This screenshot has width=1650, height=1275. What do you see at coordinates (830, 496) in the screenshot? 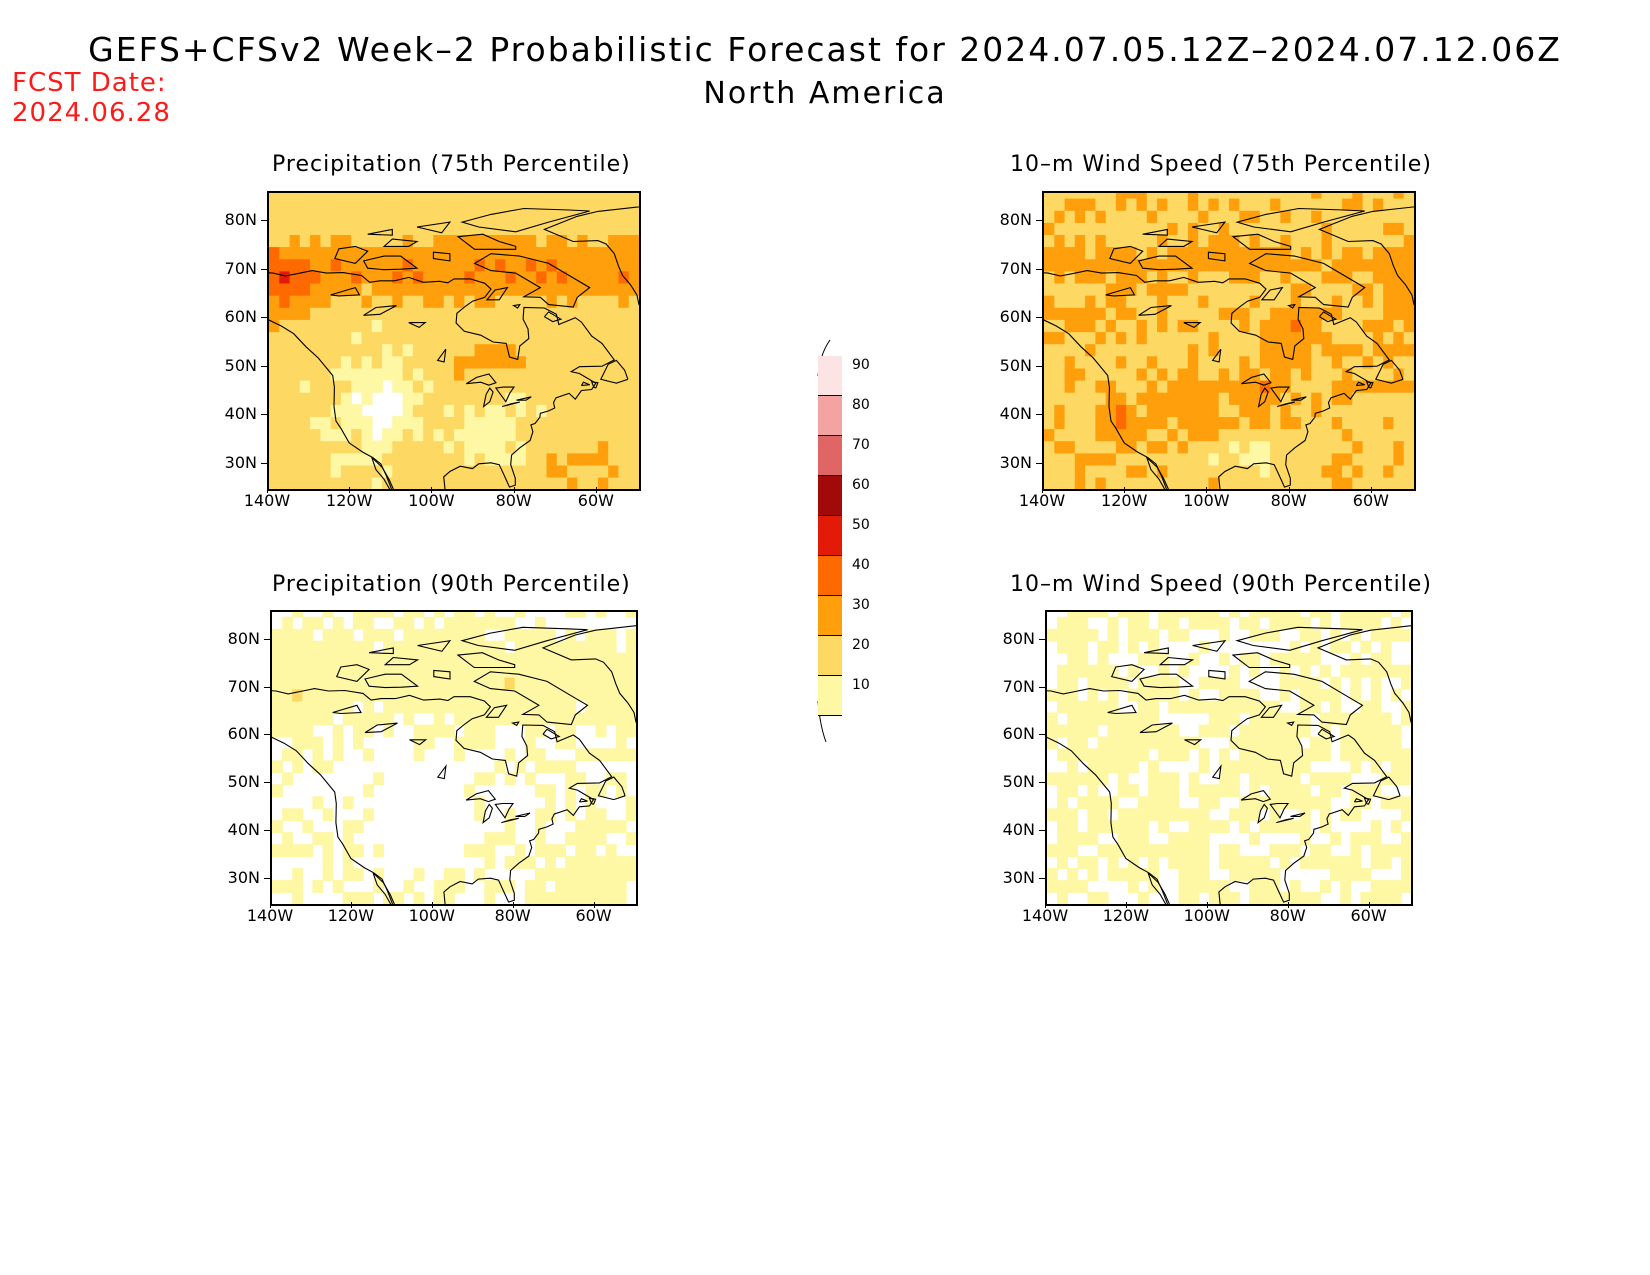
I see `colorbar-swatch` at bounding box center [830, 496].